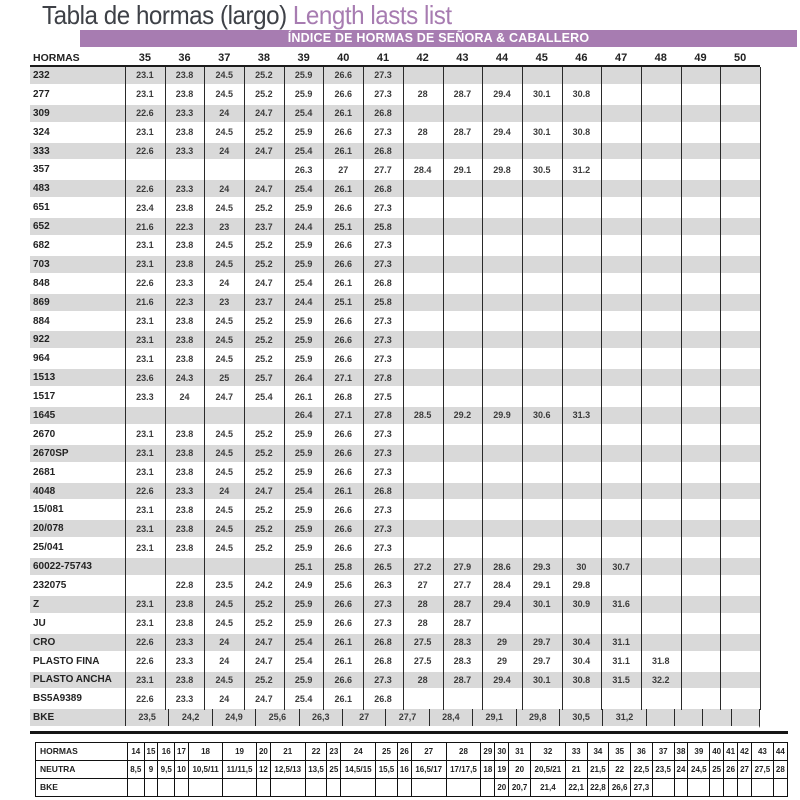 The height and width of the screenshot is (800, 800). Describe the element at coordinates (166, 751) in the screenshot. I see `bottom-size-header: 16` at that location.